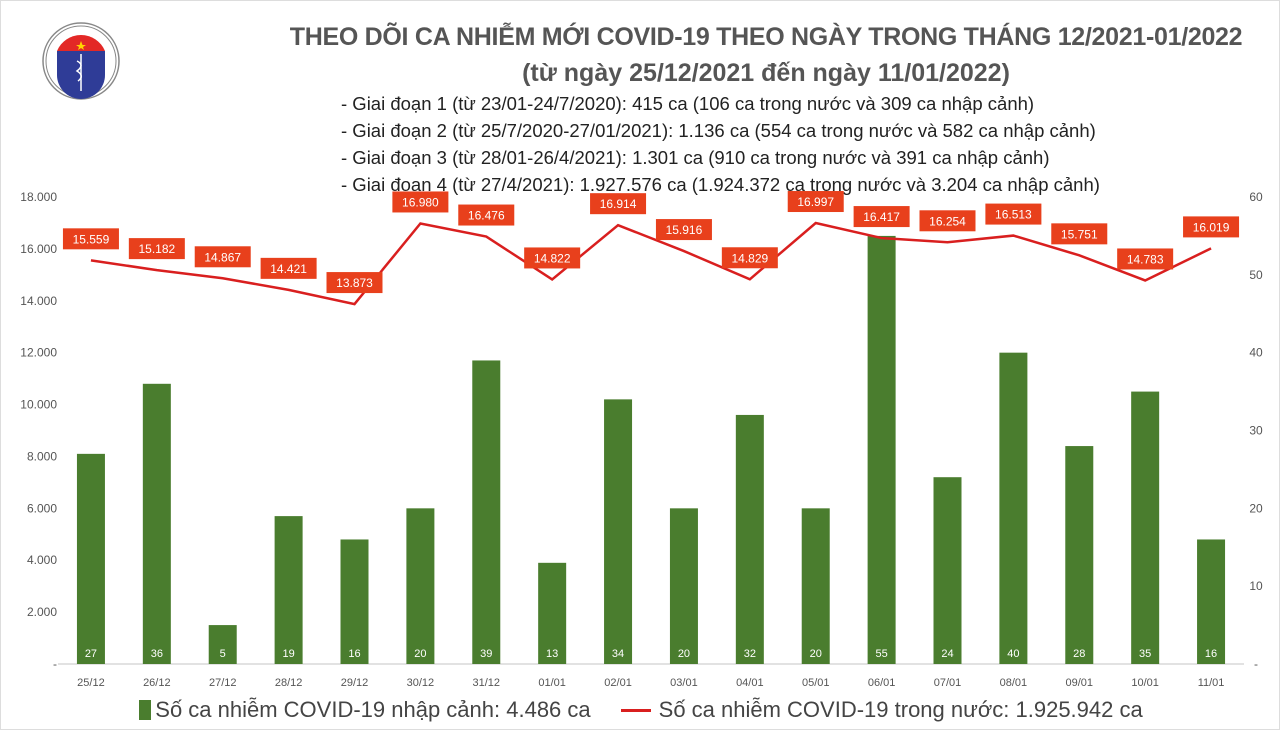  What do you see at coordinates (487, 683) in the screenshot?
I see `x-axis-tick: 31/12` at bounding box center [487, 683].